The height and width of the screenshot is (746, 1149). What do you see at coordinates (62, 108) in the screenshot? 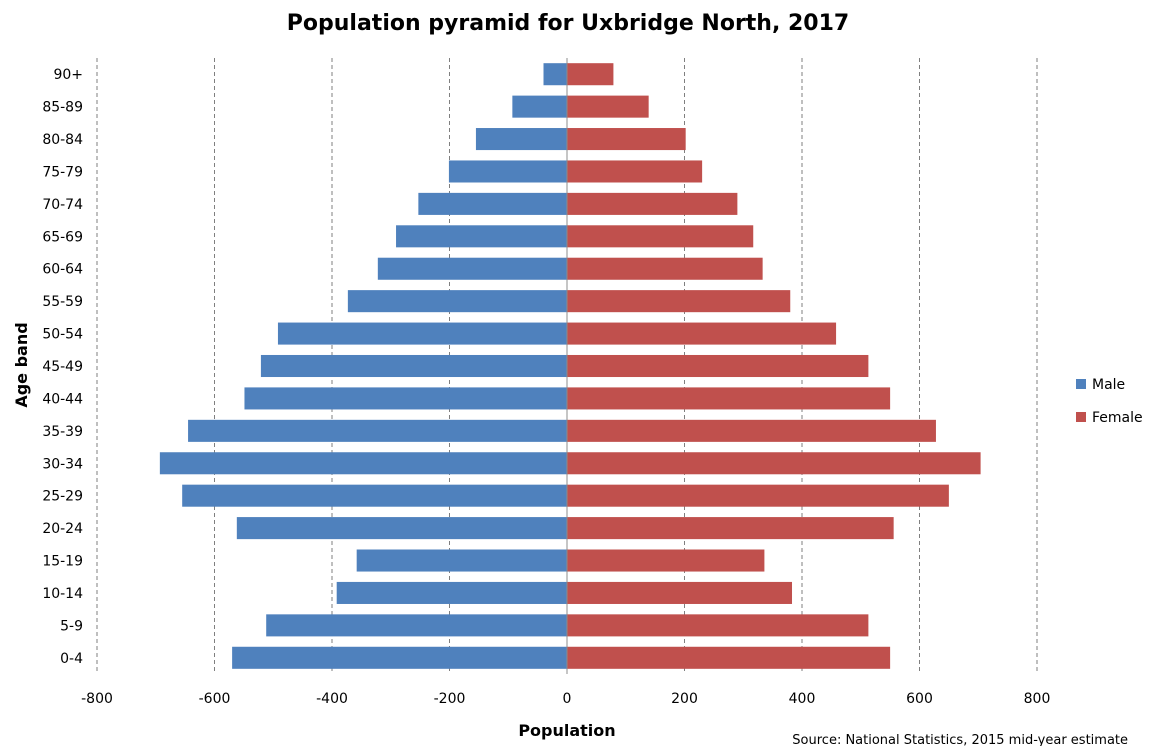
I see `y-tick-label-85-89: 85-89` at bounding box center [62, 108].